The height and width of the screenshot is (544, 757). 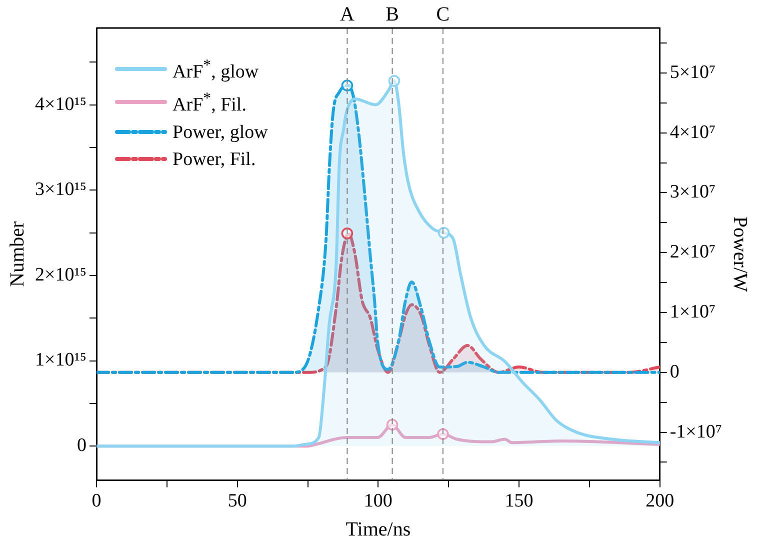 I want to click on y2-tick-label: 5×10⁷, so click(x=693, y=72).